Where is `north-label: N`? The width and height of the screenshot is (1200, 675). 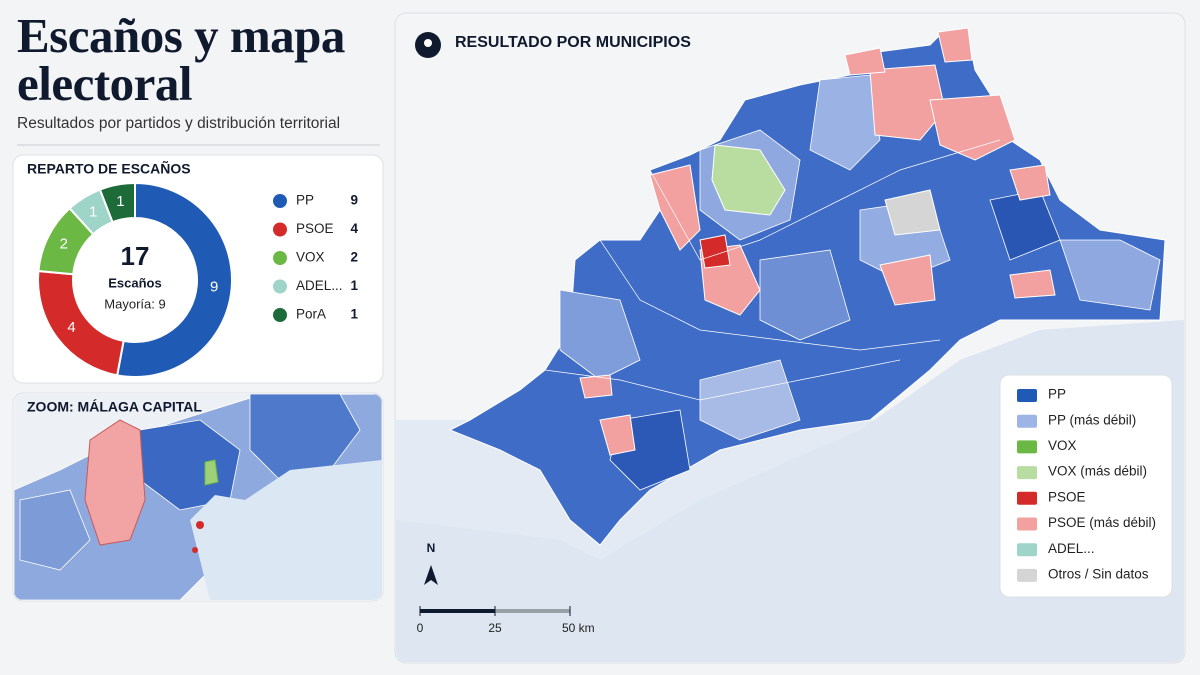
north-label: N is located at coordinates (431, 548).